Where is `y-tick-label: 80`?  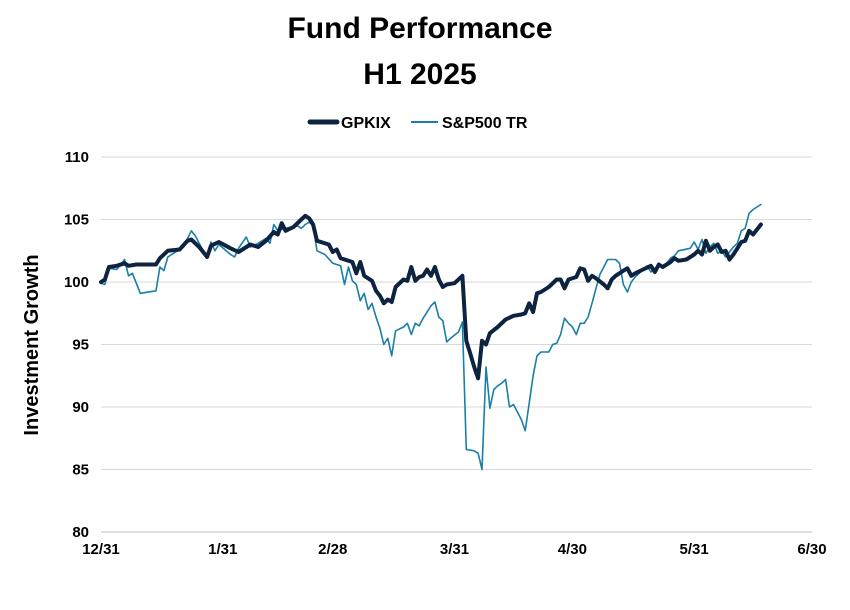
y-tick-label: 80 is located at coordinates (80, 532).